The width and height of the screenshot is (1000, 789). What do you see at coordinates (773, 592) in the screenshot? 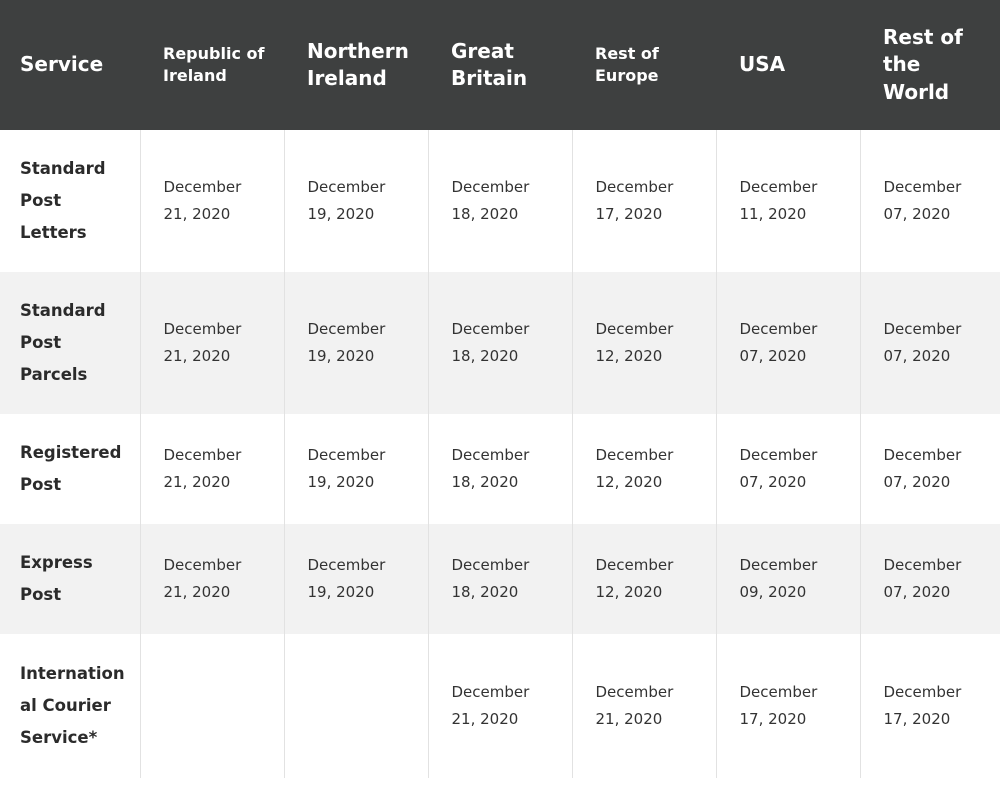
I see `date-day-year: 09, 2020` at bounding box center [773, 592].